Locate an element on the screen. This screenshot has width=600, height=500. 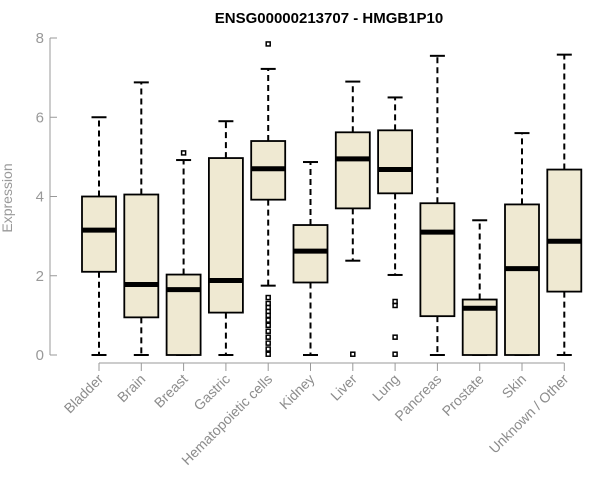
x-tick-label: Bladder is located at coordinates (84, 394).